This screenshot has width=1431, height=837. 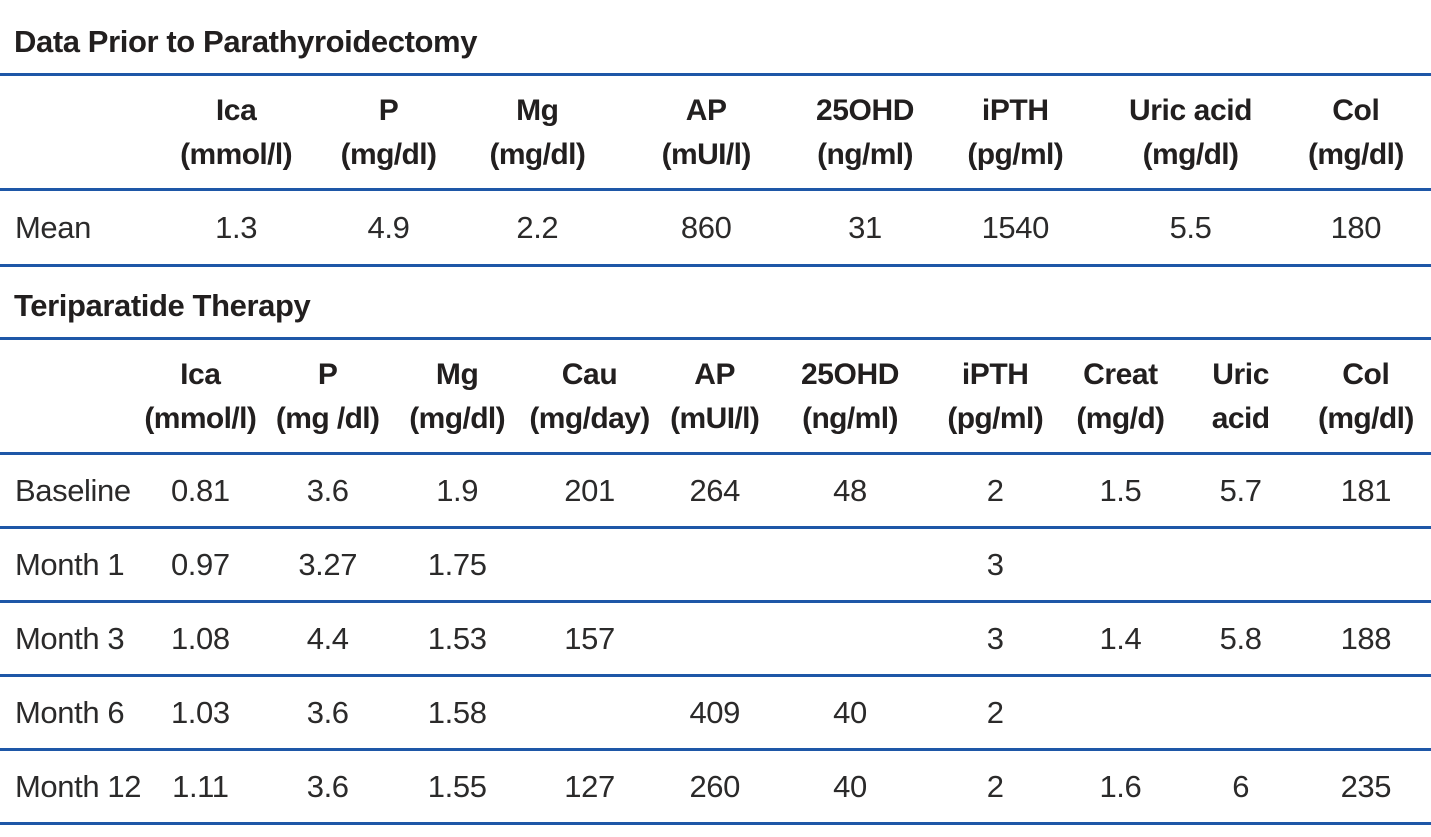 I want to click on cell: 1.9, so click(x=457, y=491).